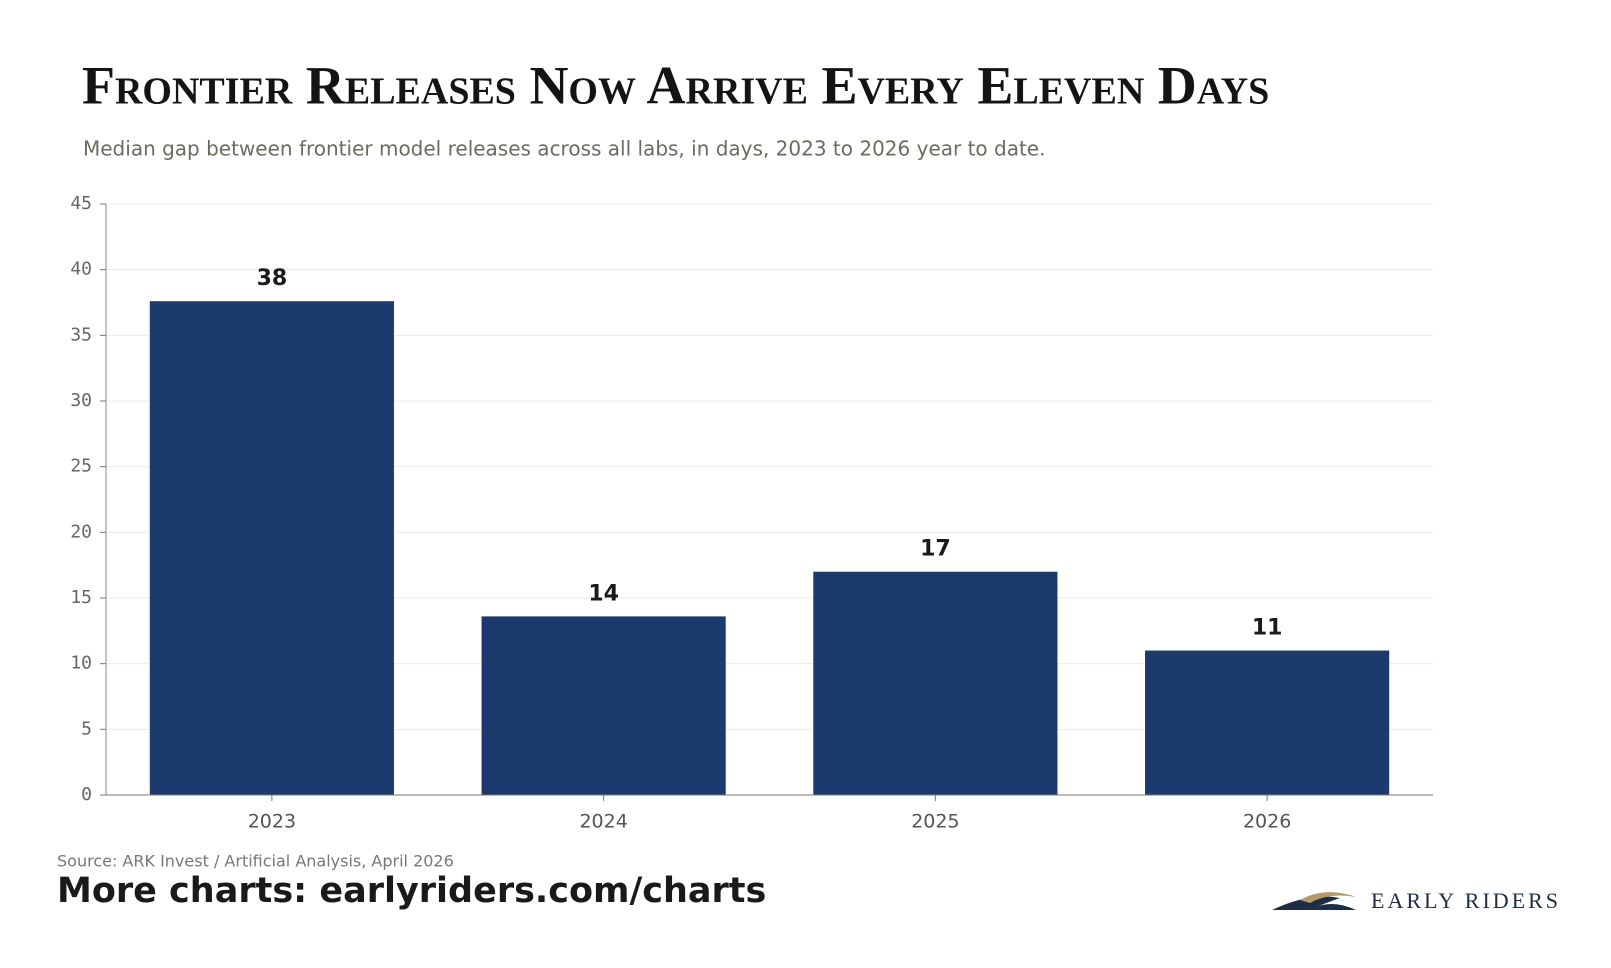  I want to click on y-tick-label: 0, so click(86, 794).